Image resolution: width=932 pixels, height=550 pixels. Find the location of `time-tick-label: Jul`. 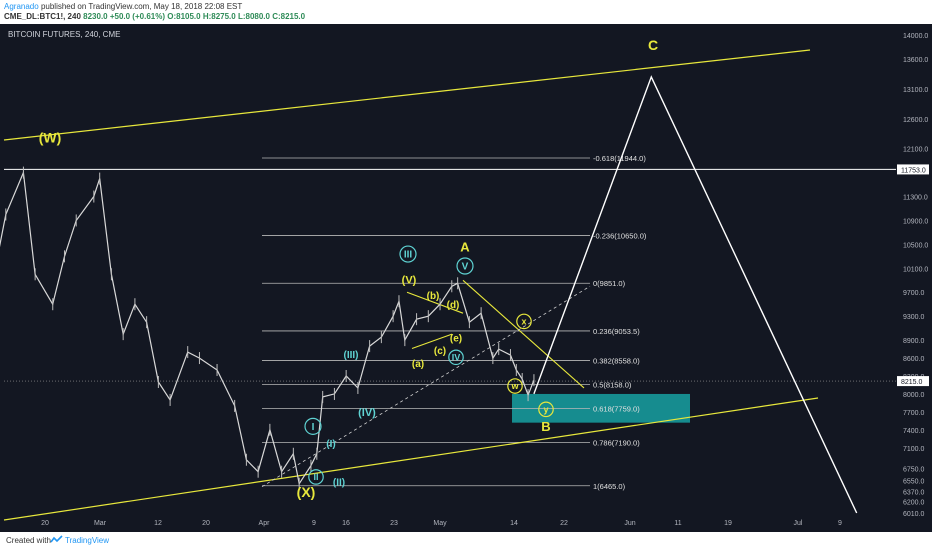

time-tick-label: Jul is located at coordinates (798, 523).